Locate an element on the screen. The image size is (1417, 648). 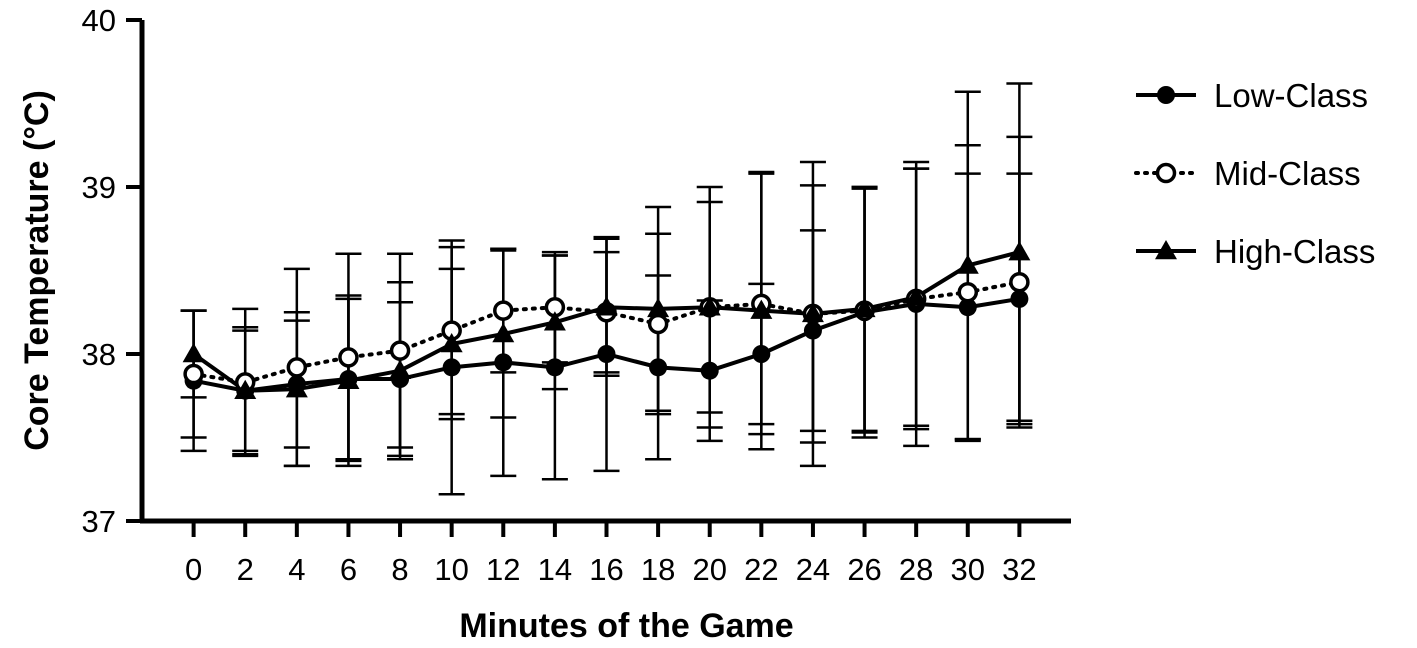
x-tick-label-4: 4 is located at coordinates (296, 569).